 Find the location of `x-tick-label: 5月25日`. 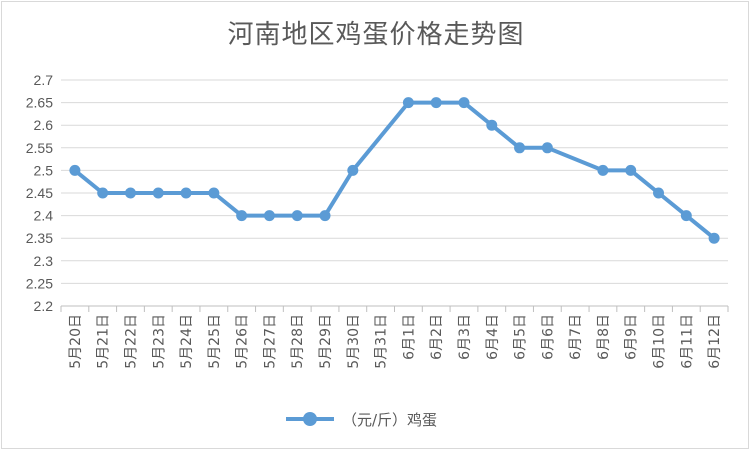

x-tick-label: 5月25日 is located at coordinates (215, 341).